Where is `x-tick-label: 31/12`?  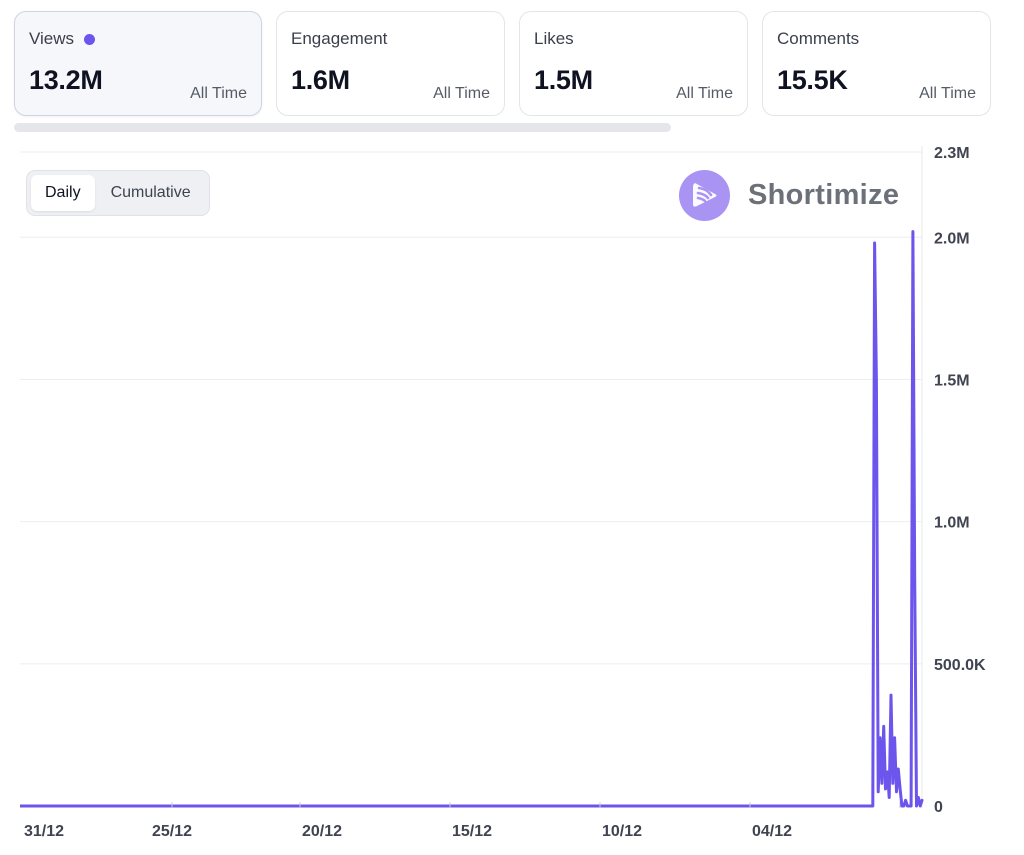 x-tick-label: 31/12 is located at coordinates (44, 831).